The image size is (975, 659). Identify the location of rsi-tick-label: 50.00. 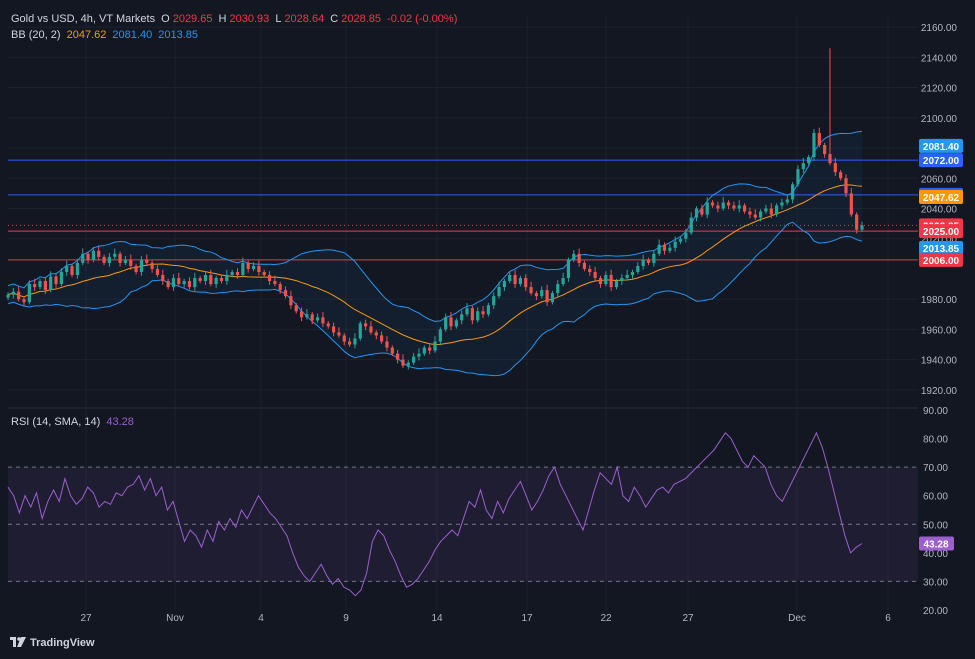
(935, 525).